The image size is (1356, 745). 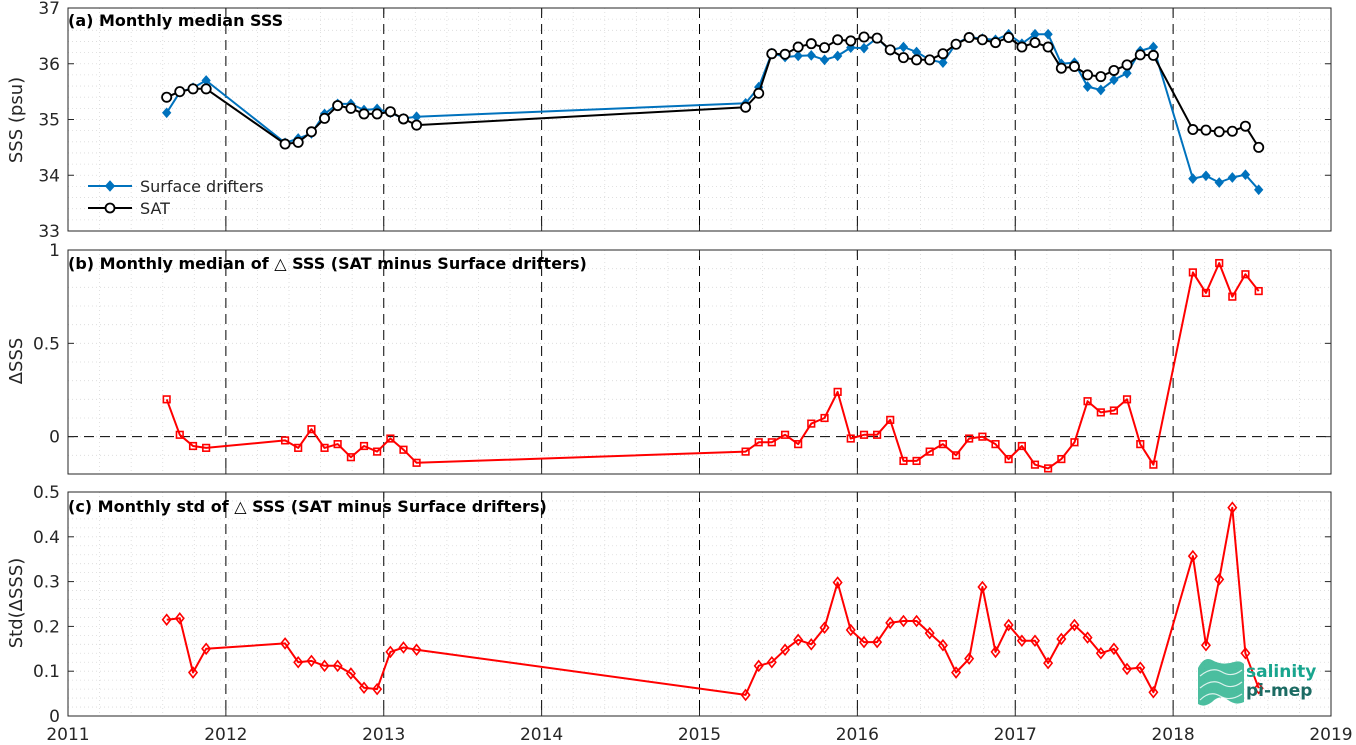 What do you see at coordinates (16, 603) in the screenshot?
I see `panel-c-y-axis-label: Std(ΔSSS)` at bounding box center [16, 603].